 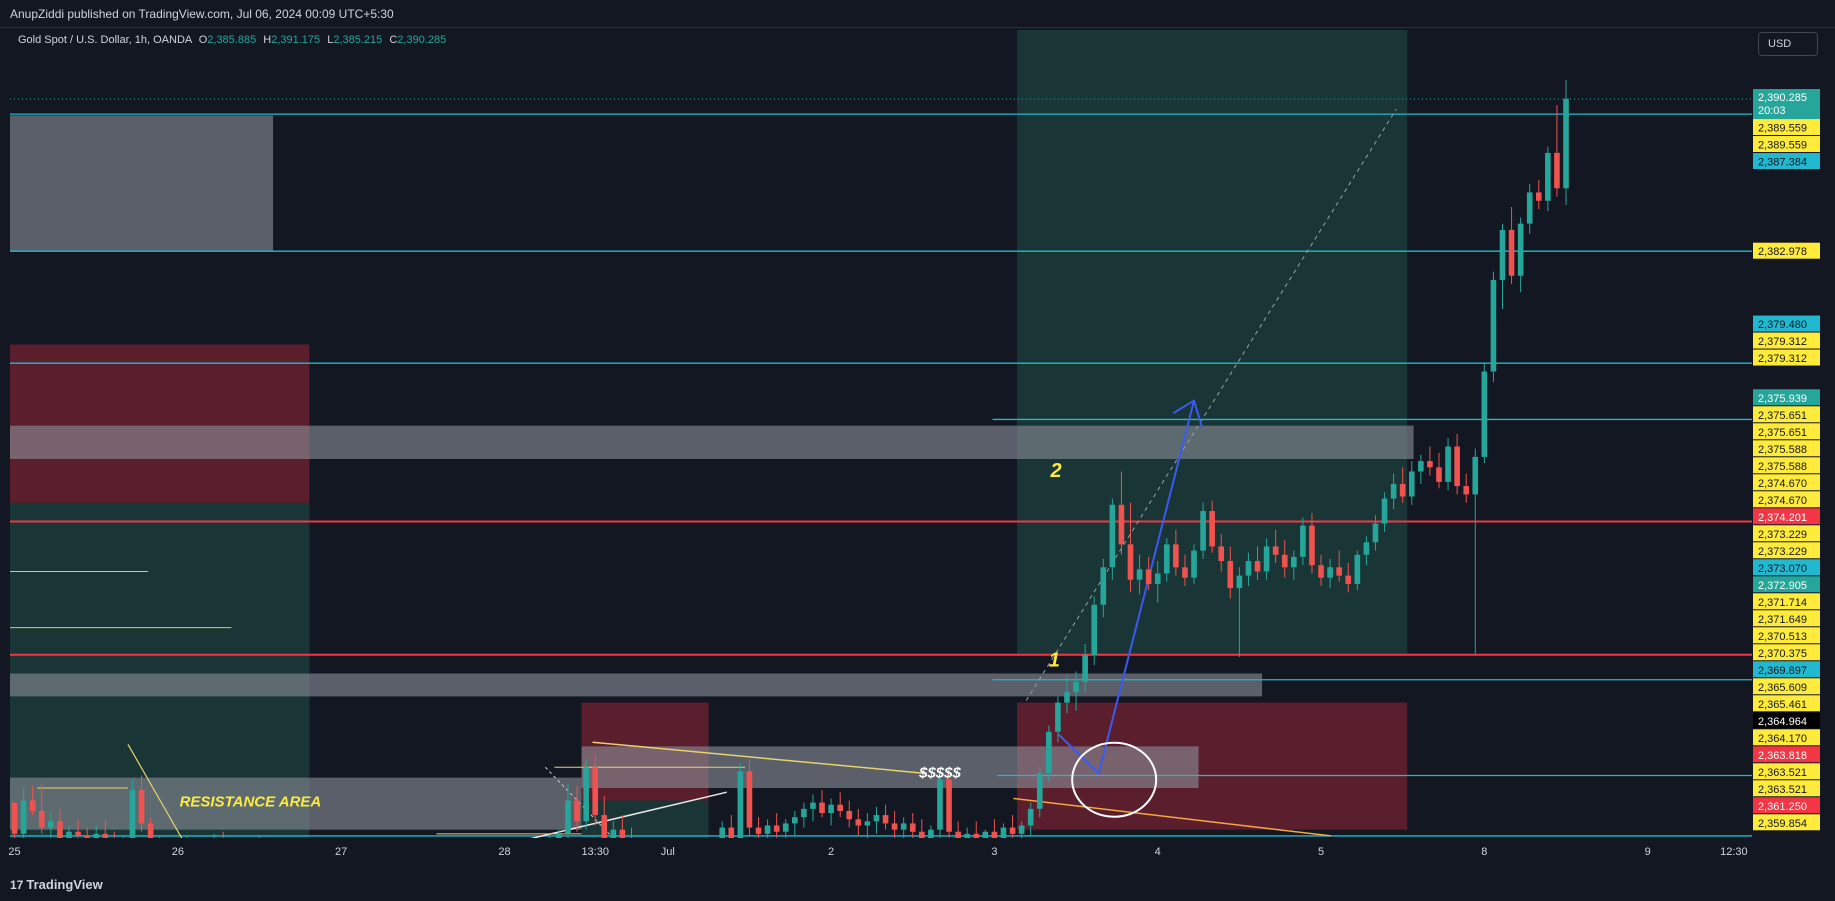 What do you see at coordinates (1788, 44) in the screenshot?
I see `currency-button: USD` at bounding box center [1788, 44].